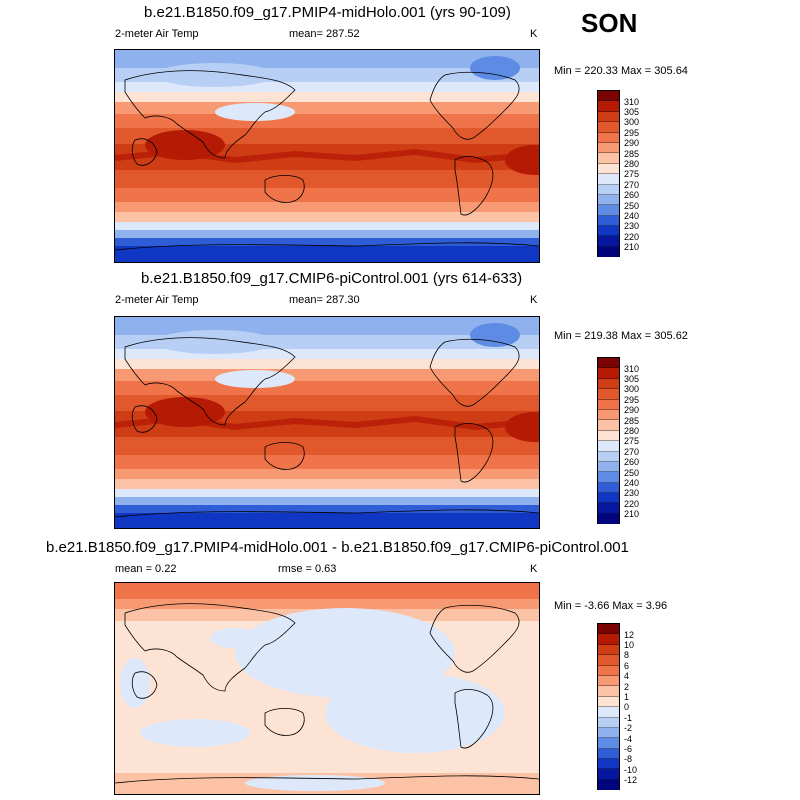 The image size is (800, 800). I want to click on panel1-map, so click(327, 156).